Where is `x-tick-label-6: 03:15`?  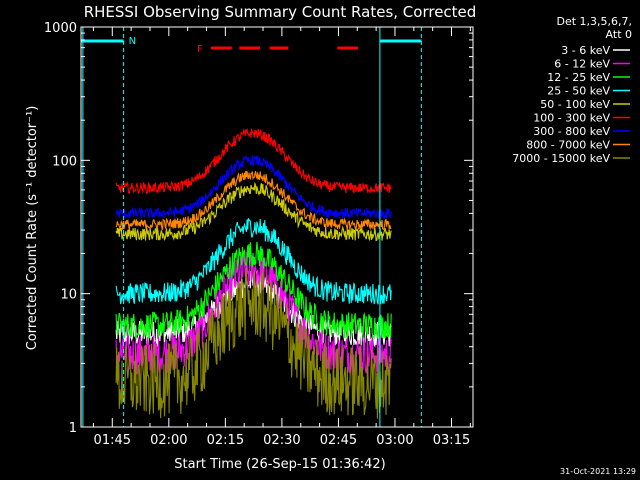 x-tick-label-6: 03:15 is located at coordinates (451, 440).